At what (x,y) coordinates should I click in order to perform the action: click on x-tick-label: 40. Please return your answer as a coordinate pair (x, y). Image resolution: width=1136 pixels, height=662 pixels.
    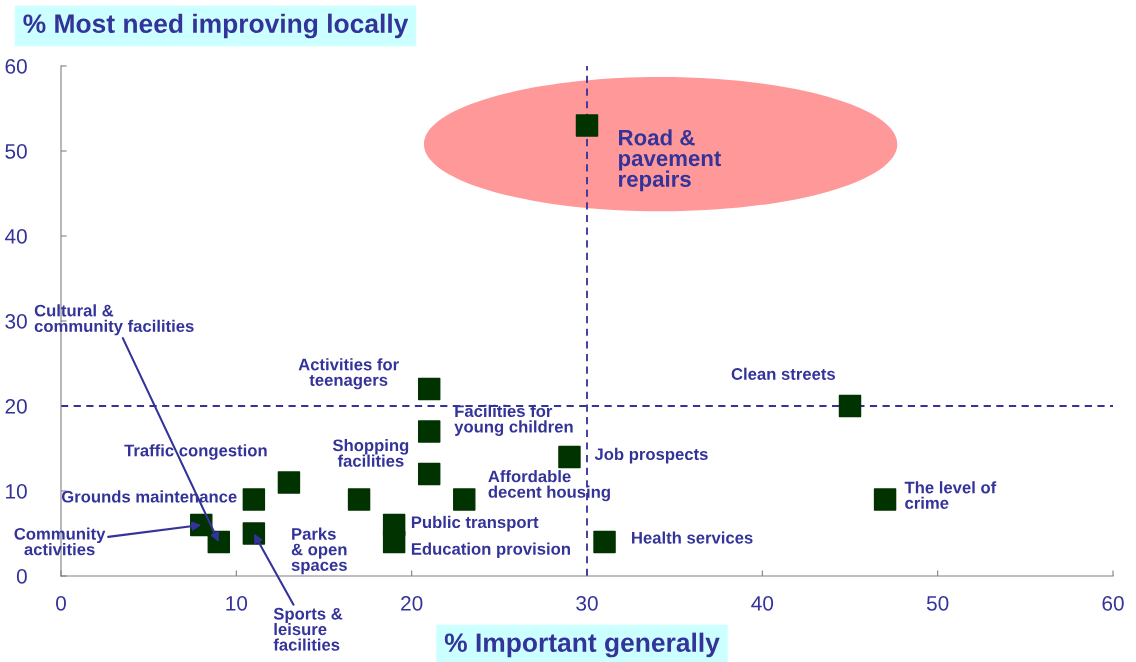
    Looking at the image, I should click on (762, 603).